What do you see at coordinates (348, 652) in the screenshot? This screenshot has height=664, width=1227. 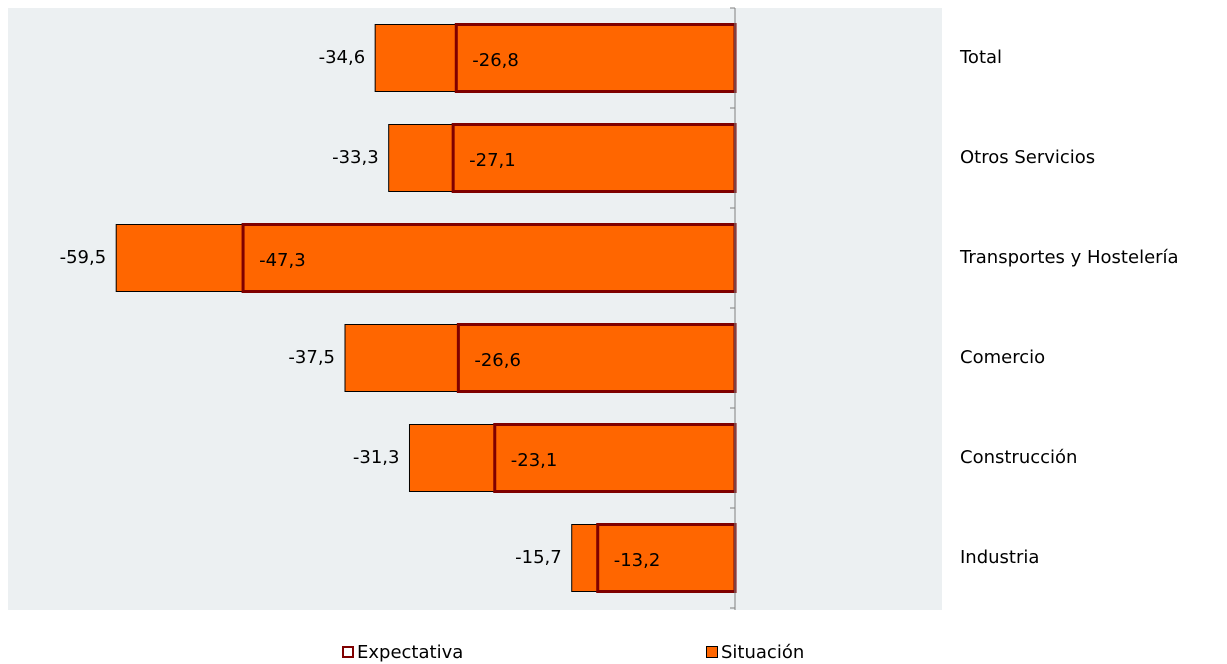 I see `legend-swatch-expectativa` at bounding box center [348, 652].